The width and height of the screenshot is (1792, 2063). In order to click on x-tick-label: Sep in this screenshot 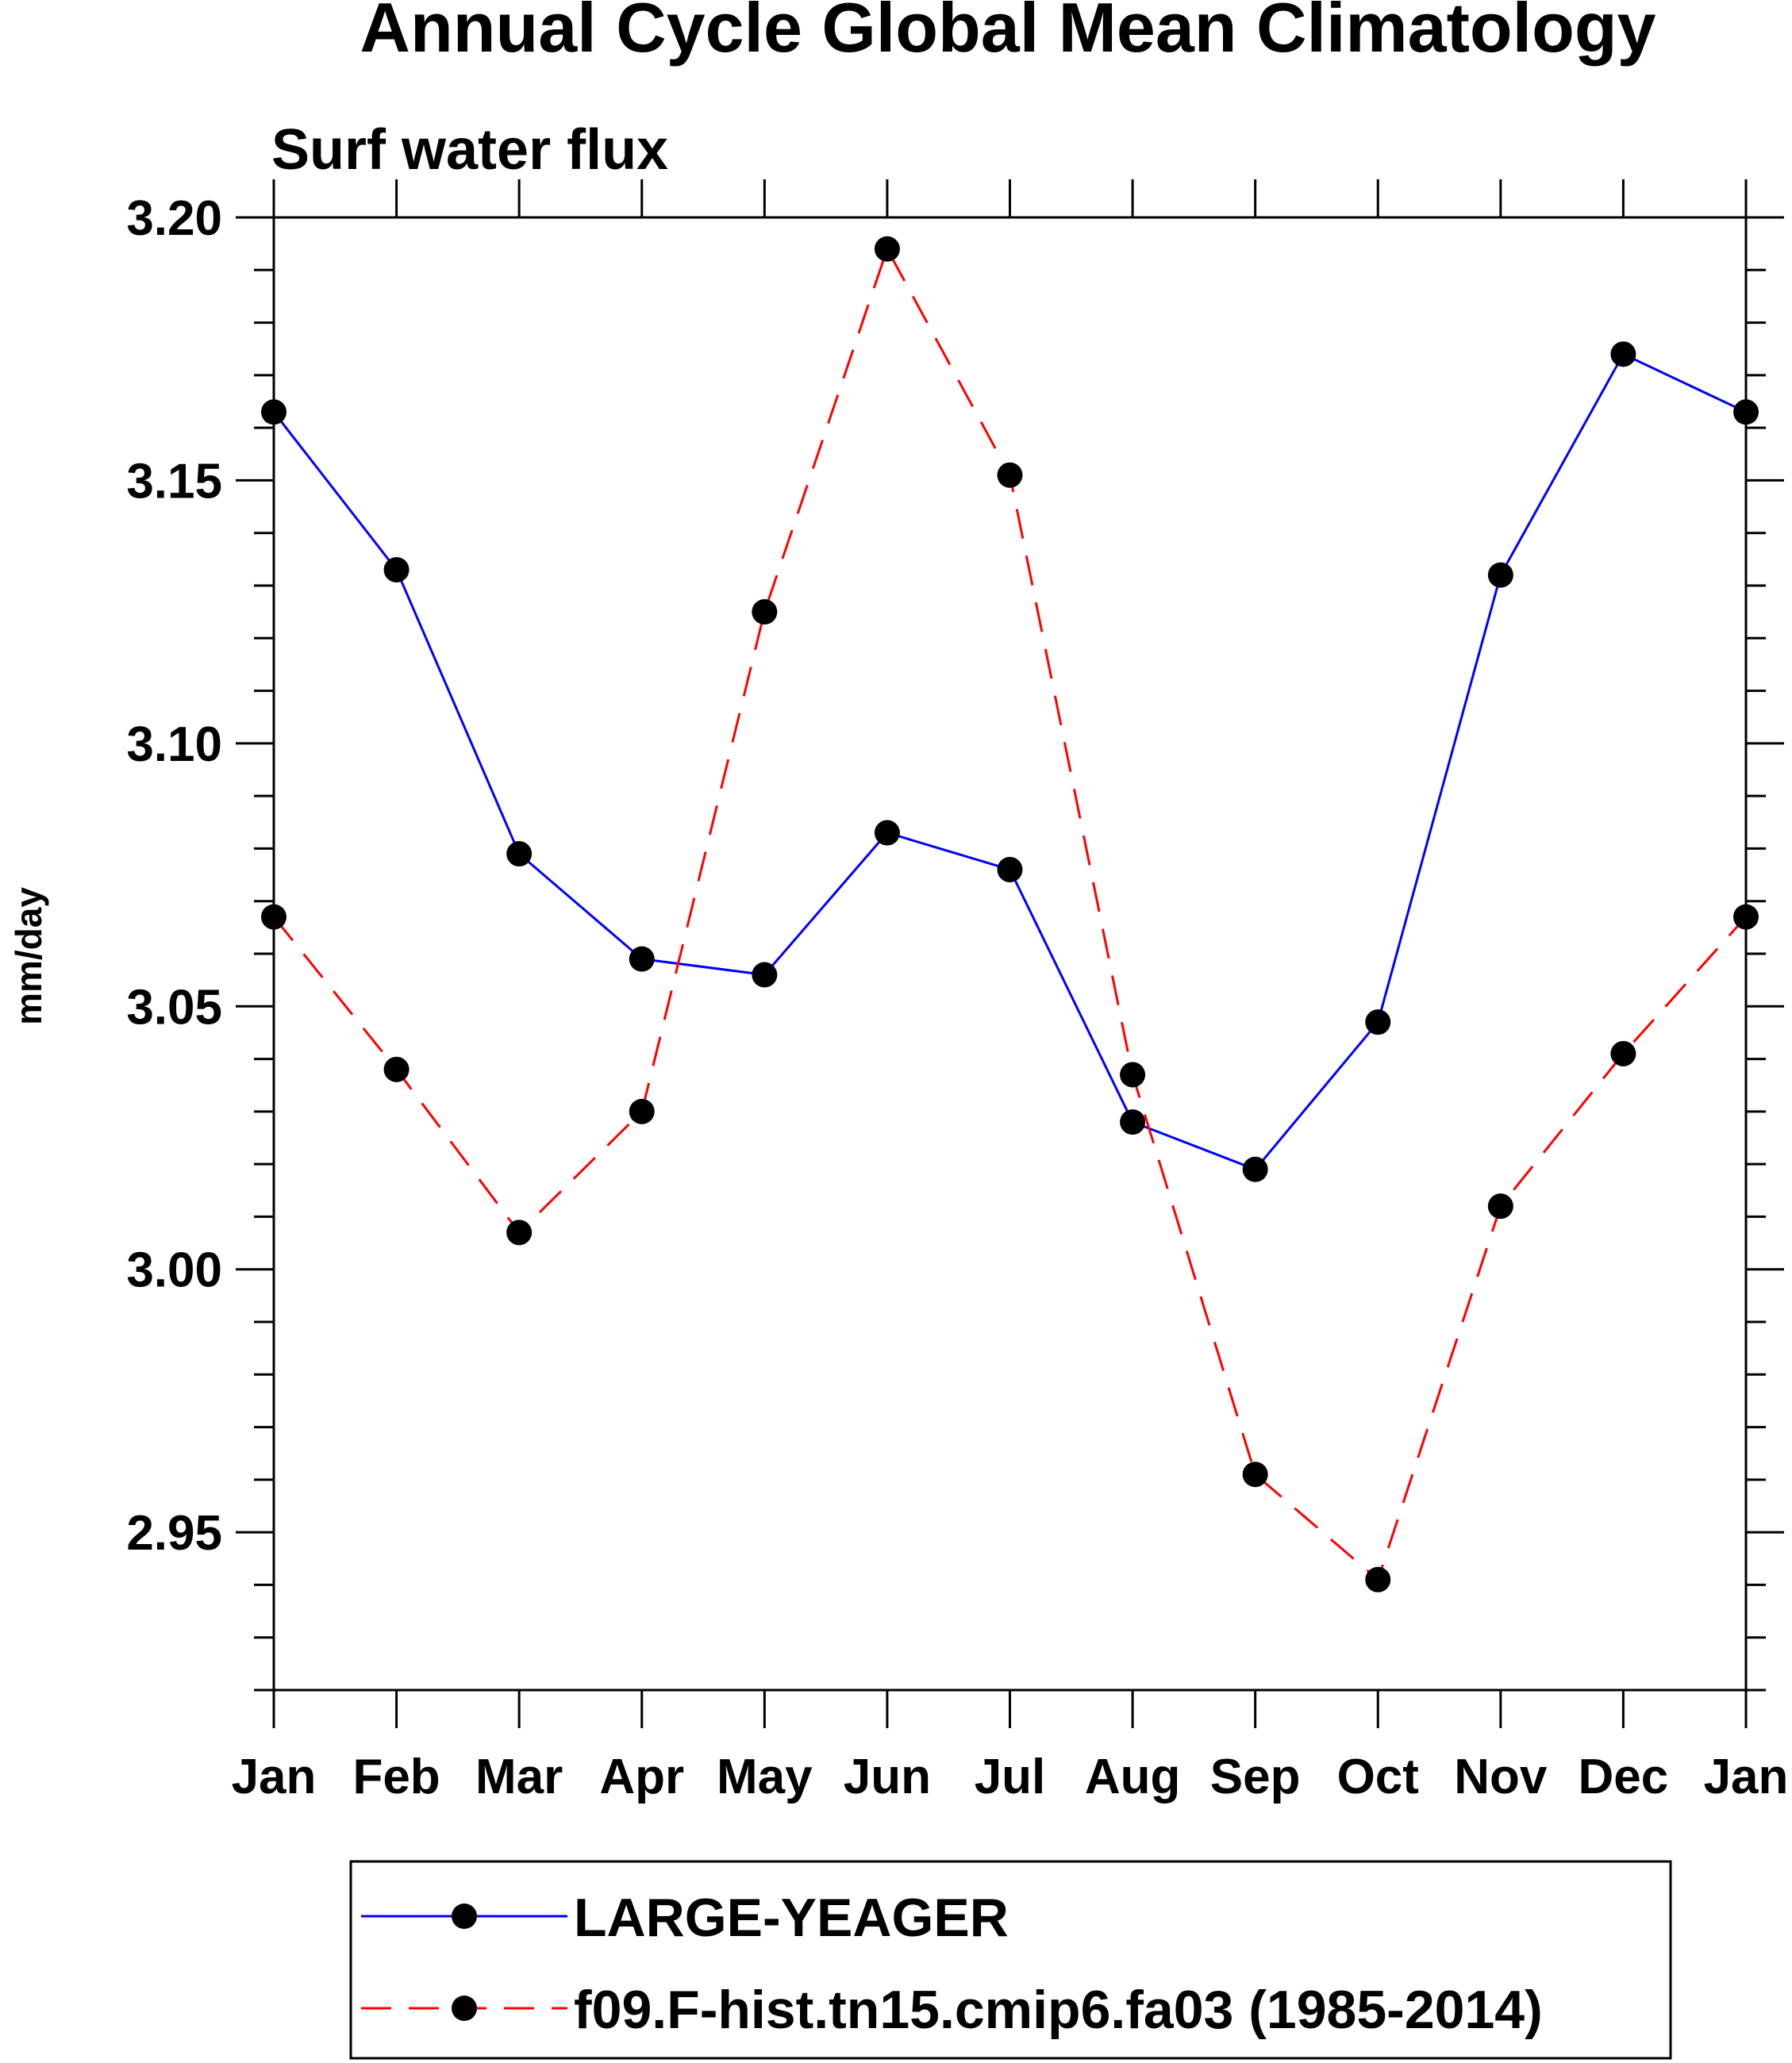, I will do `click(1255, 1777)`.